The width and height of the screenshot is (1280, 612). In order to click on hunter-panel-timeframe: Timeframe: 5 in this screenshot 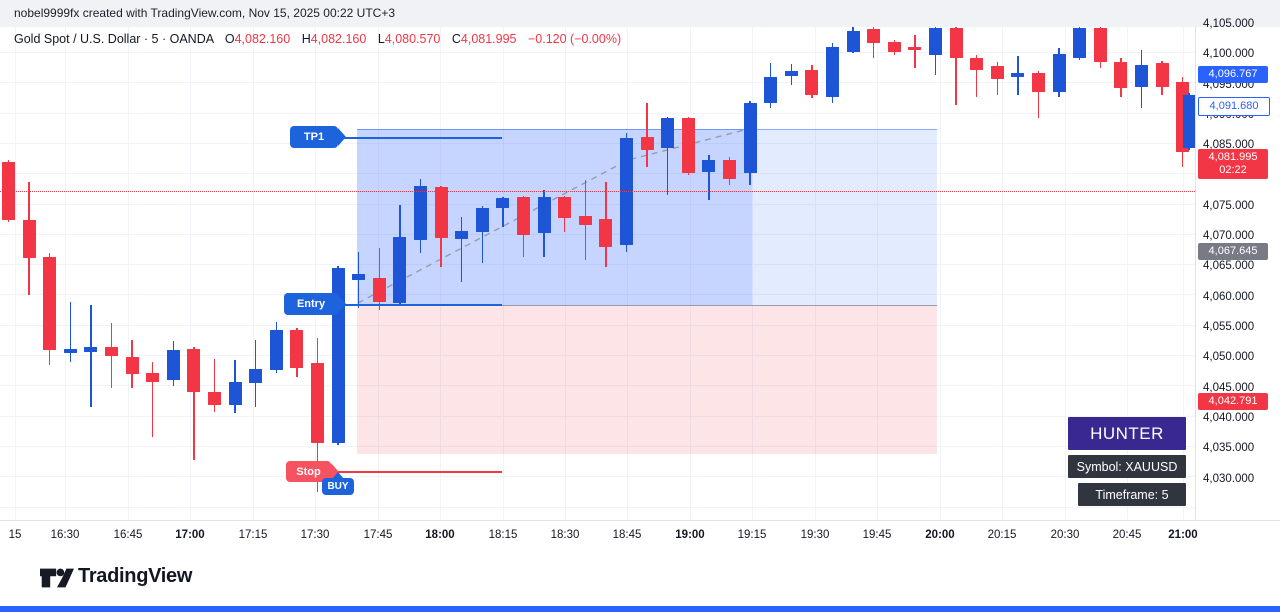, I will do `click(1132, 494)`.